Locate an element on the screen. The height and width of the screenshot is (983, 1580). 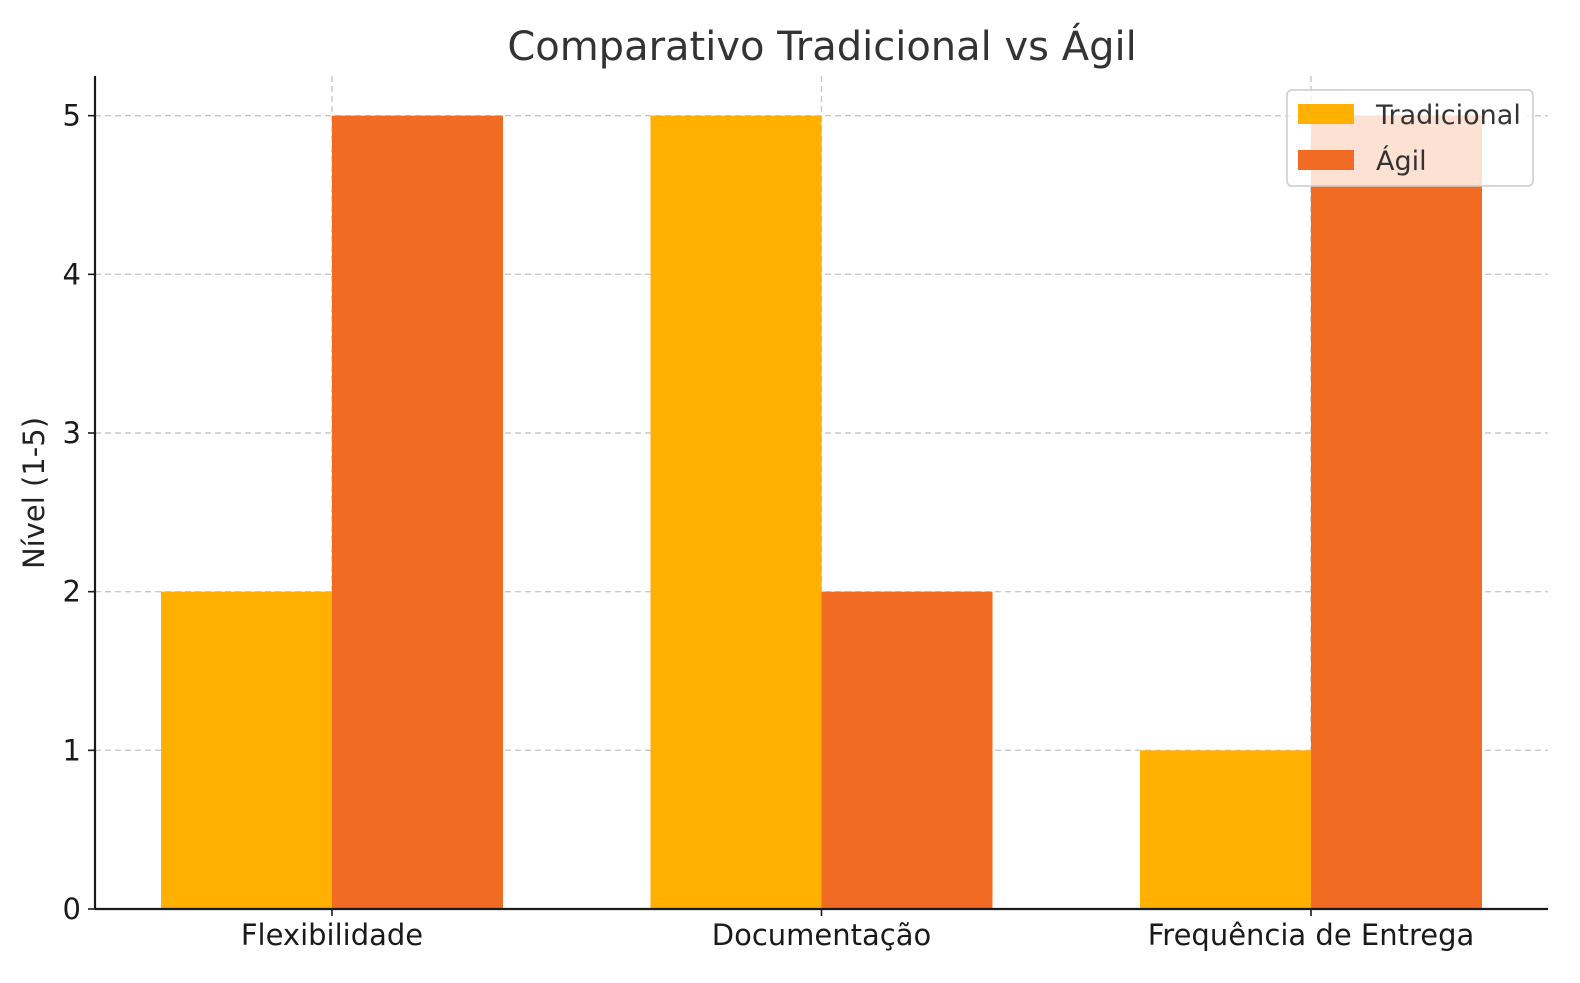
x-tick-label: Frequência de Entrega is located at coordinates (1311, 935).